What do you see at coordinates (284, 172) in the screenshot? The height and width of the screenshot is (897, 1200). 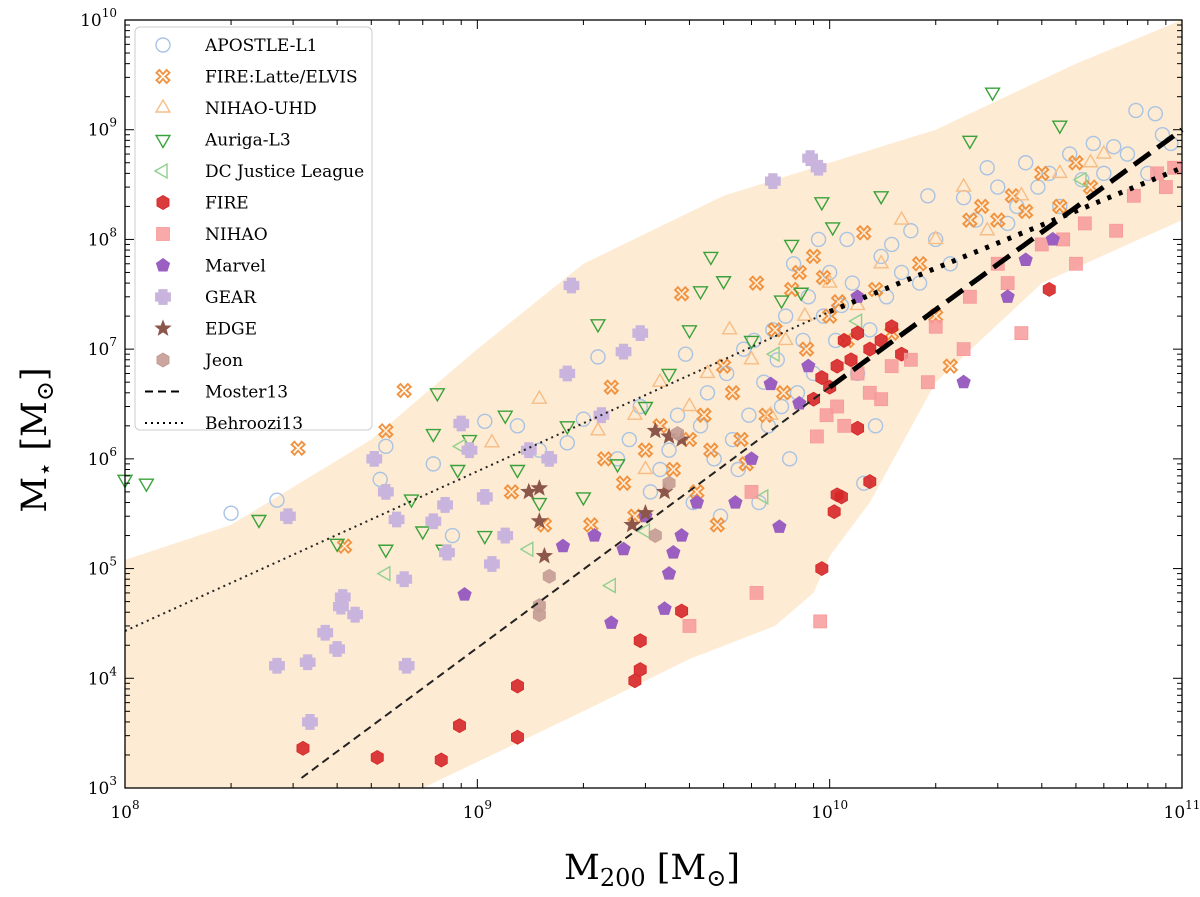 I see `legend-label: DC Justice League` at bounding box center [284, 172].